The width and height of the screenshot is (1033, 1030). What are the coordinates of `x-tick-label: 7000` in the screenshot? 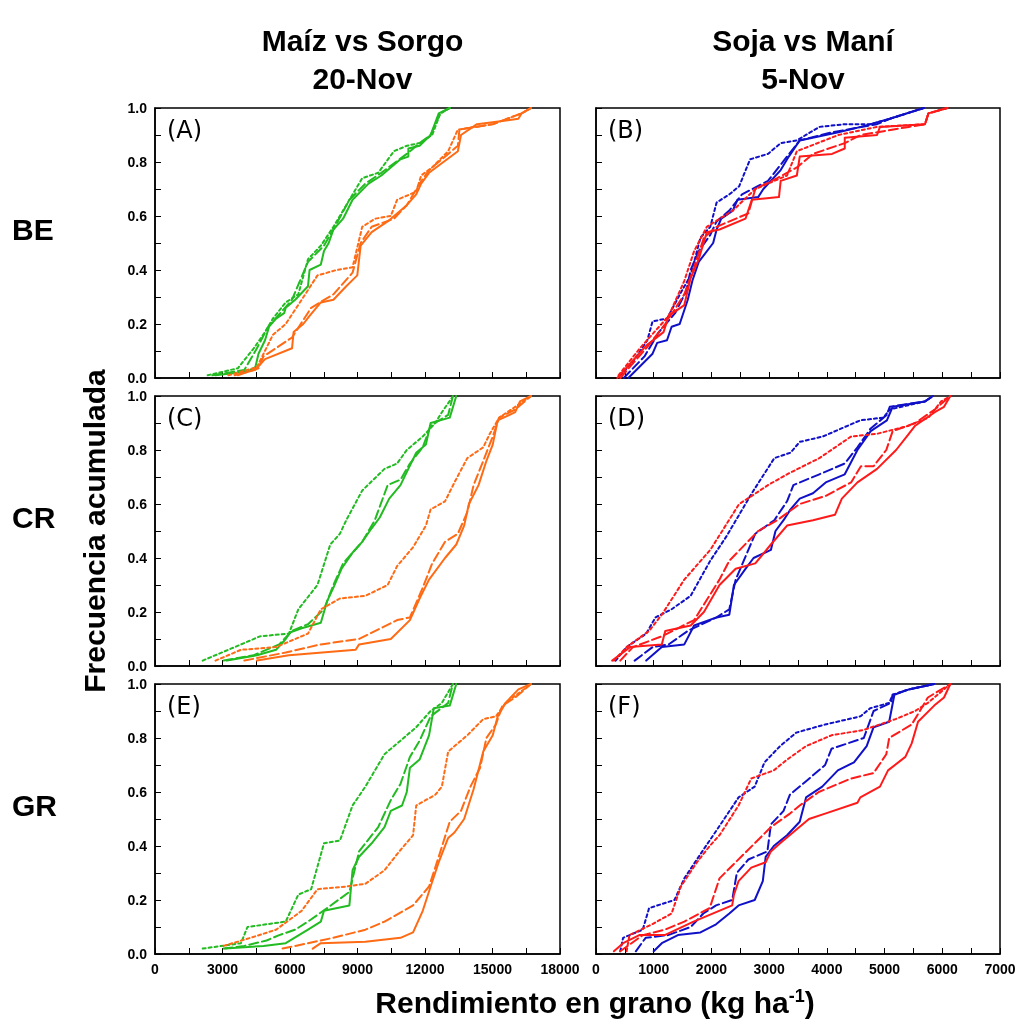 It's located at (1000, 969).